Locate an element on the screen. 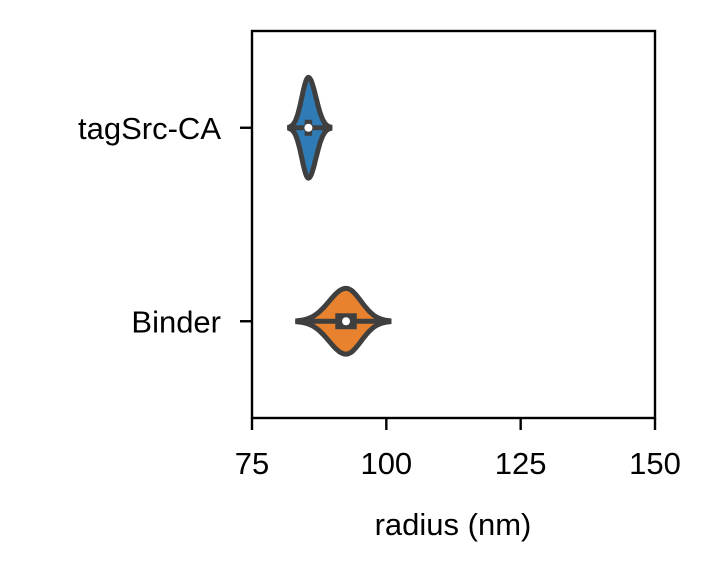 Image resolution: width=719 pixels, height=572 pixels. x-axis: 75 100 125 150 is located at coordinates (458, 449).